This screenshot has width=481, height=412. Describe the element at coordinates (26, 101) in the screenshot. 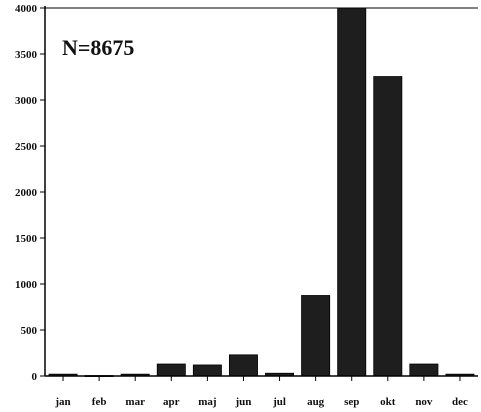

I see `y-tick-label: 3000` at that location.